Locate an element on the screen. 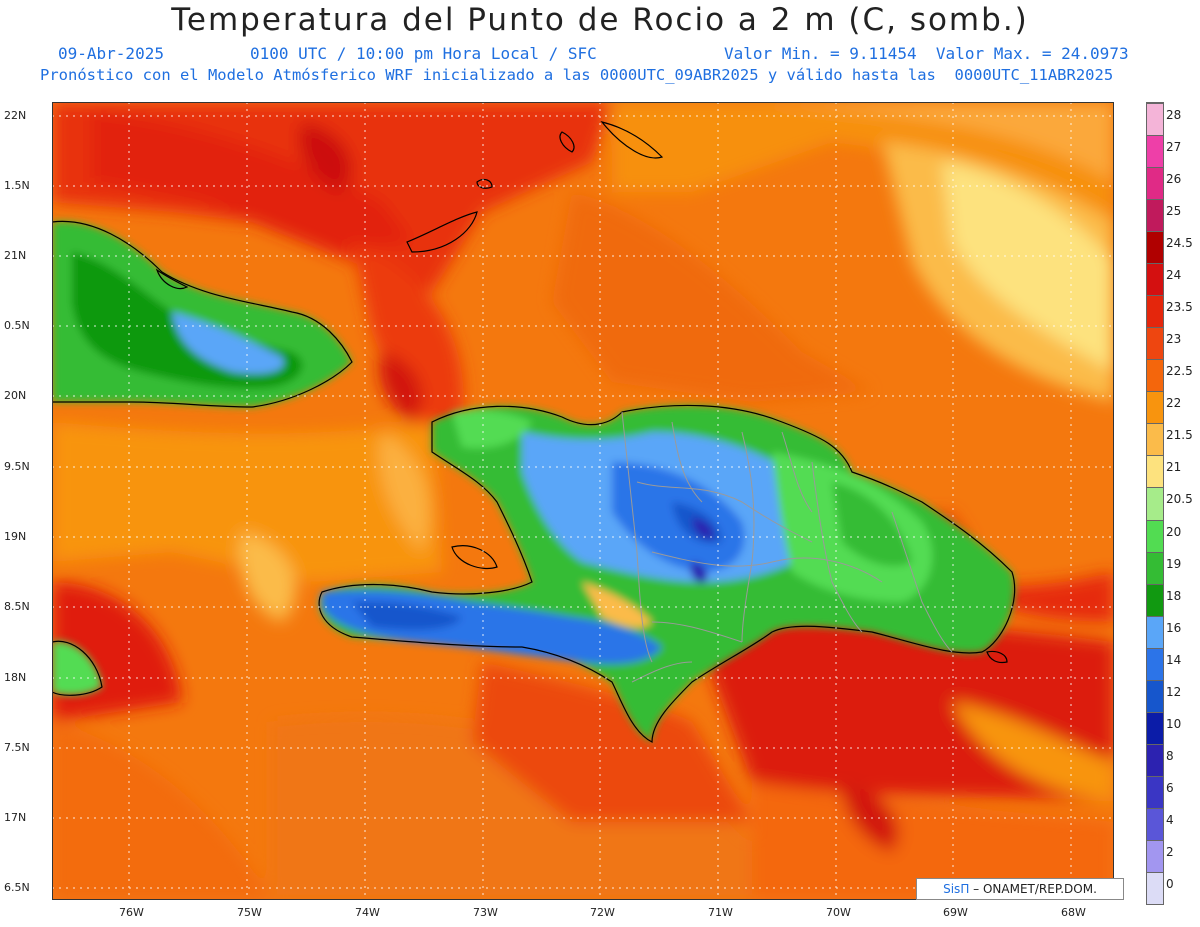  lon-label: 76W is located at coordinates (131, 912).